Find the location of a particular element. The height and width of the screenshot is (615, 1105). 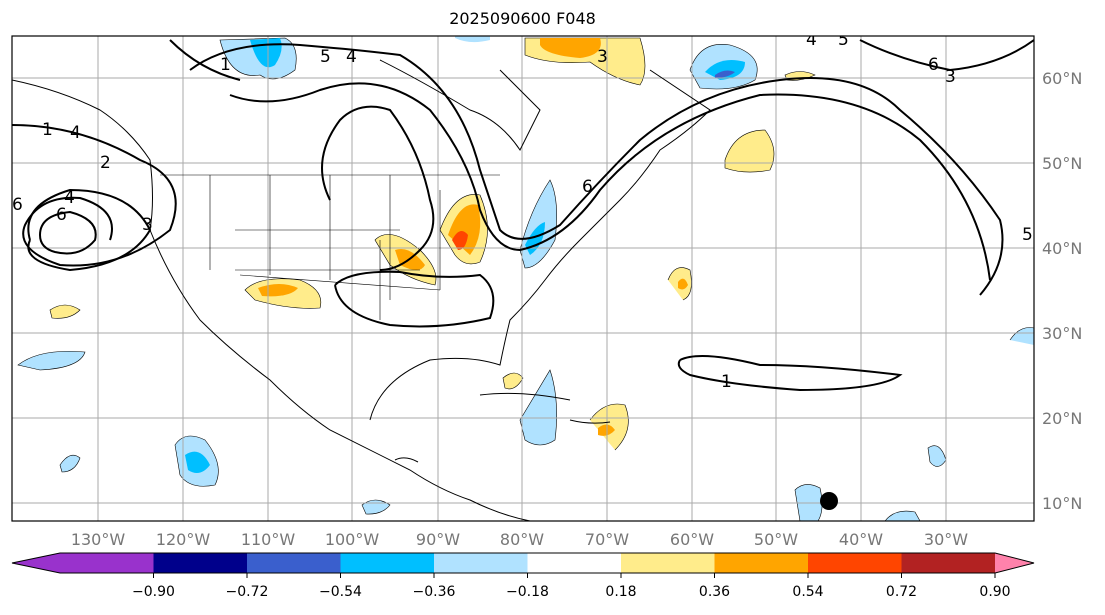

colorbar-outline is located at coordinates (523, 563).